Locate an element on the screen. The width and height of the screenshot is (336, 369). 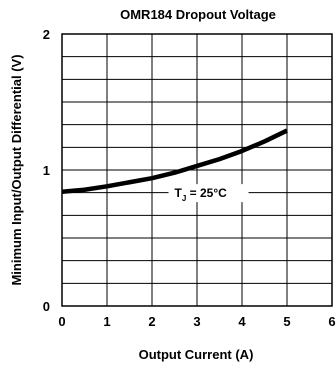
annotation-rest: = 25°C is located at coordinates (206, 193).